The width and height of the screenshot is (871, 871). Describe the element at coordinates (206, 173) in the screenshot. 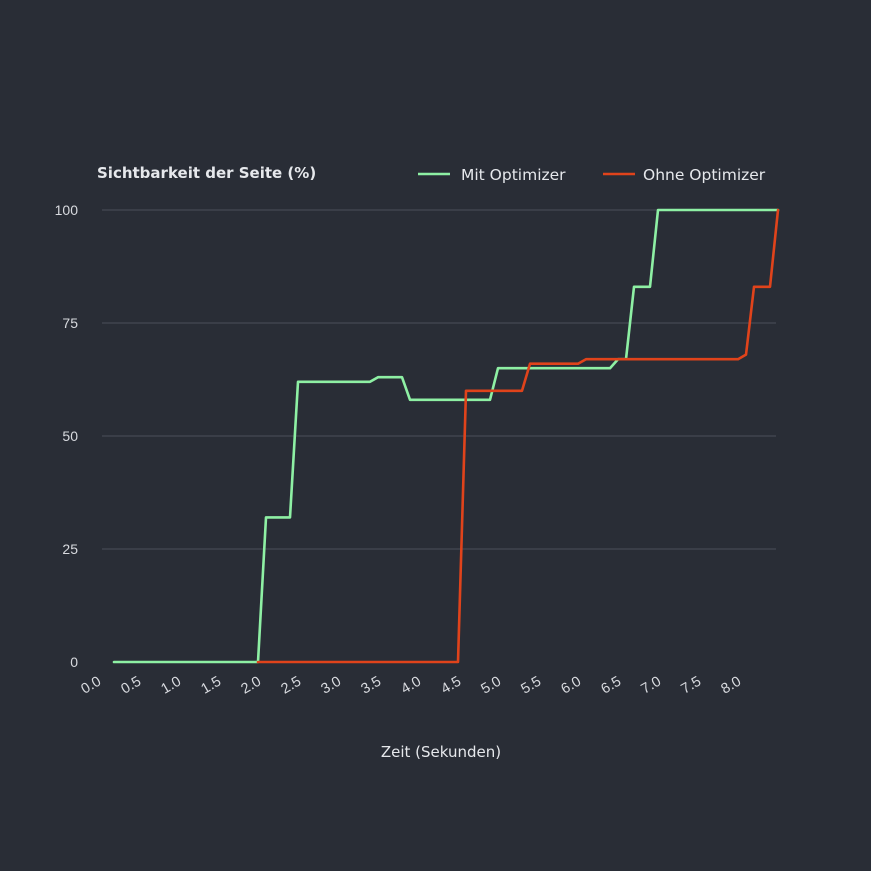

I see `y-axis-label: Sichtbarkeit der Seite (%)` at that location.